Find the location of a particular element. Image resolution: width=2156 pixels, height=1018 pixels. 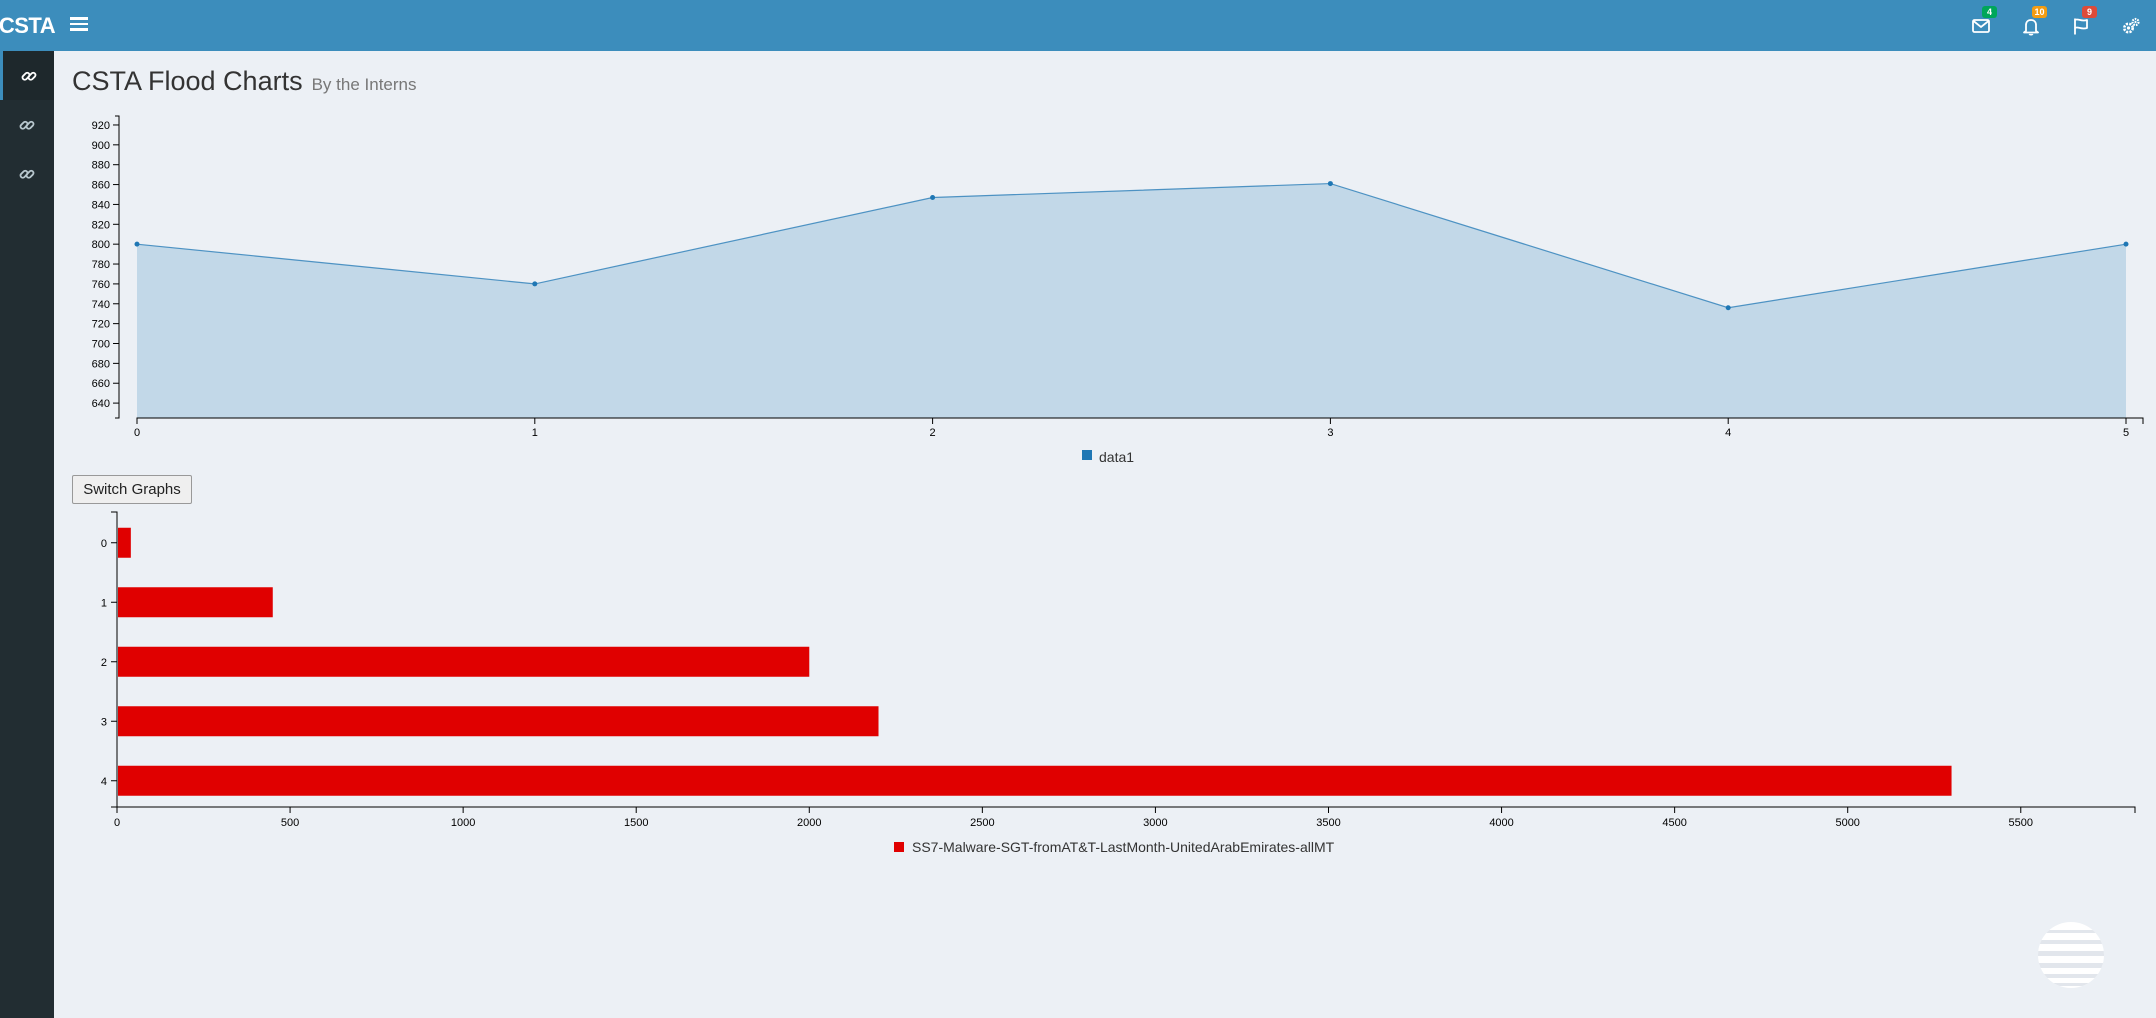

y-tick-label-900: 900 is located at coordinates (101, 146).